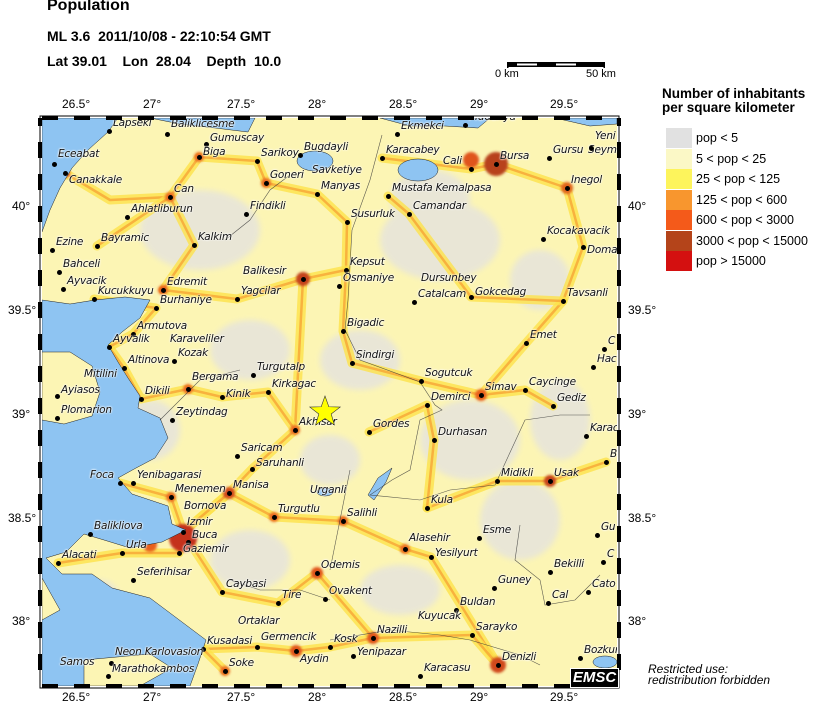 The height and width of the screenshot is (705, 821). What do you see at coordinates (214, 152) in the screenshot?
I see `city-label: Biga` at bounding box center [214, 152].